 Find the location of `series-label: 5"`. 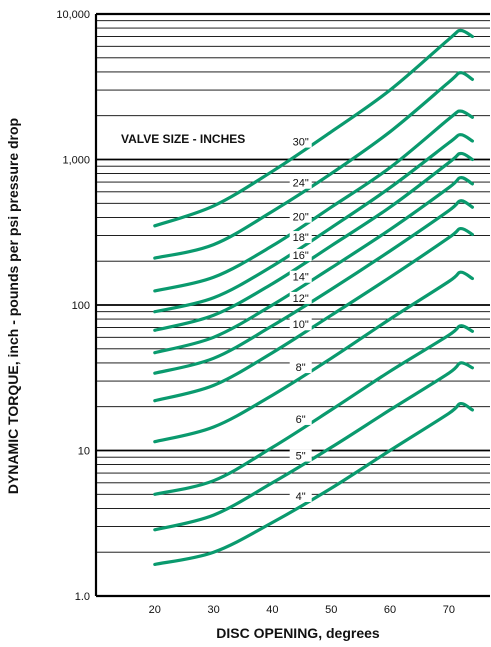

series-label: 5" is located at coordinates (301, 457).